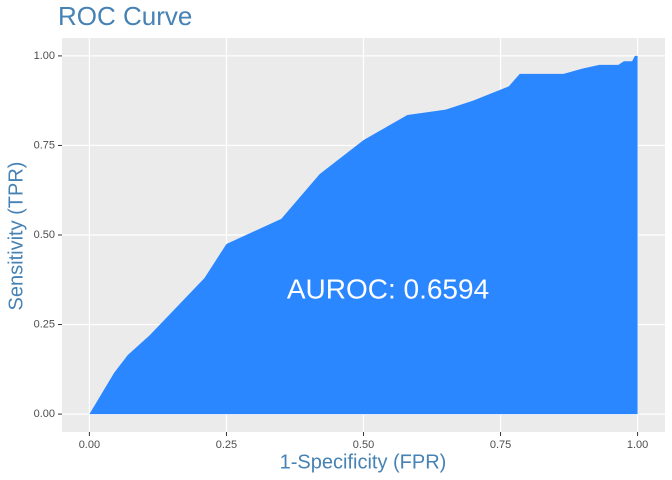  I want to click on y-tick-label: 0.75, so click(44, 145).